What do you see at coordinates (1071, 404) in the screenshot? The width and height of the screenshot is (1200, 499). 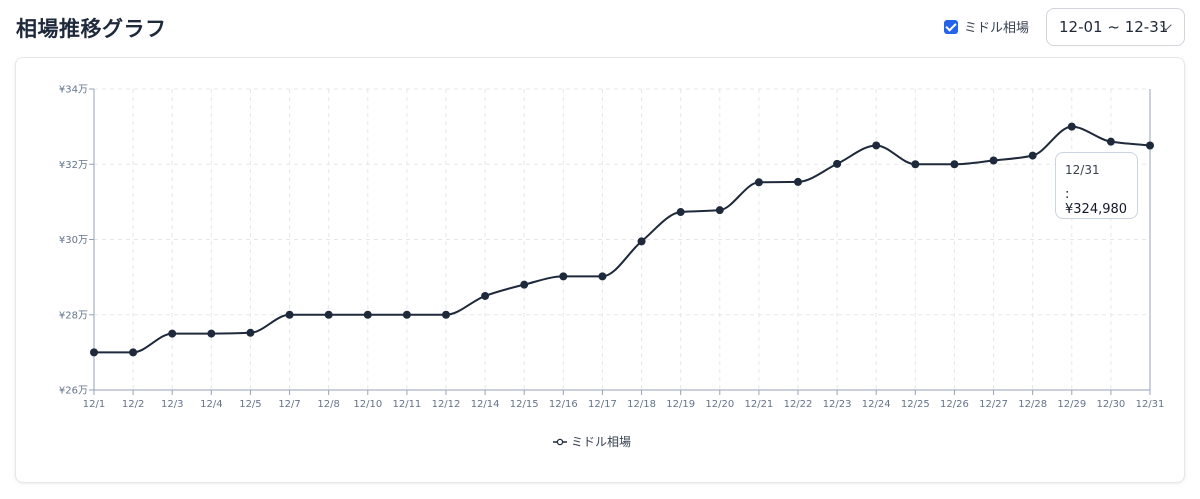 I see `x-tick-label: 12/29` at bounding box center [1071, 404].